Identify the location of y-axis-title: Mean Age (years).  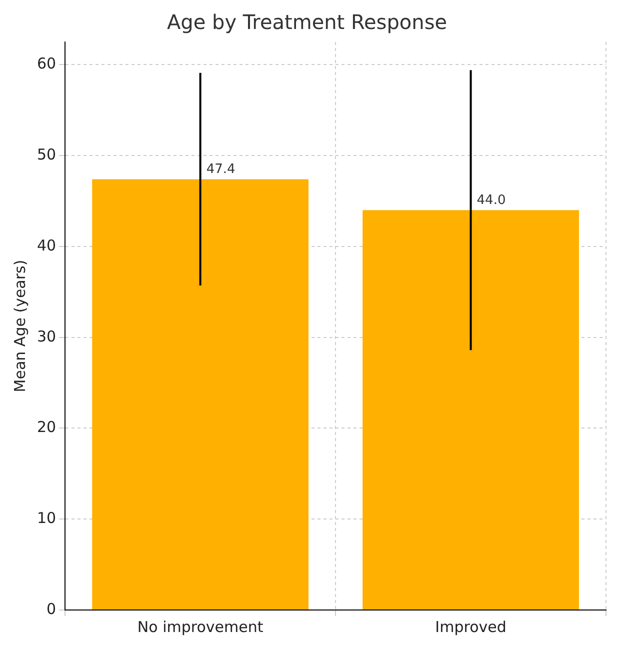
(19, 326).